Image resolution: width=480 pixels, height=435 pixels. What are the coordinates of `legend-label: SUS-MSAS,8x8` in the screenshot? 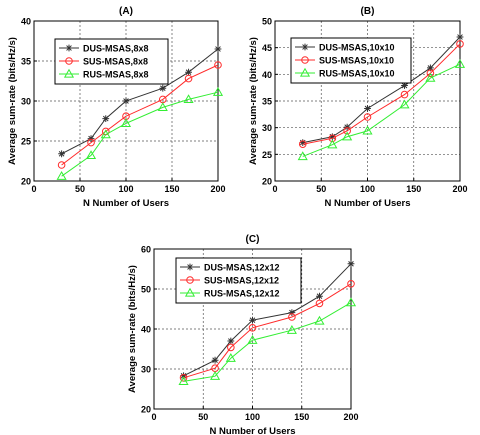 It's located at (115, 61).